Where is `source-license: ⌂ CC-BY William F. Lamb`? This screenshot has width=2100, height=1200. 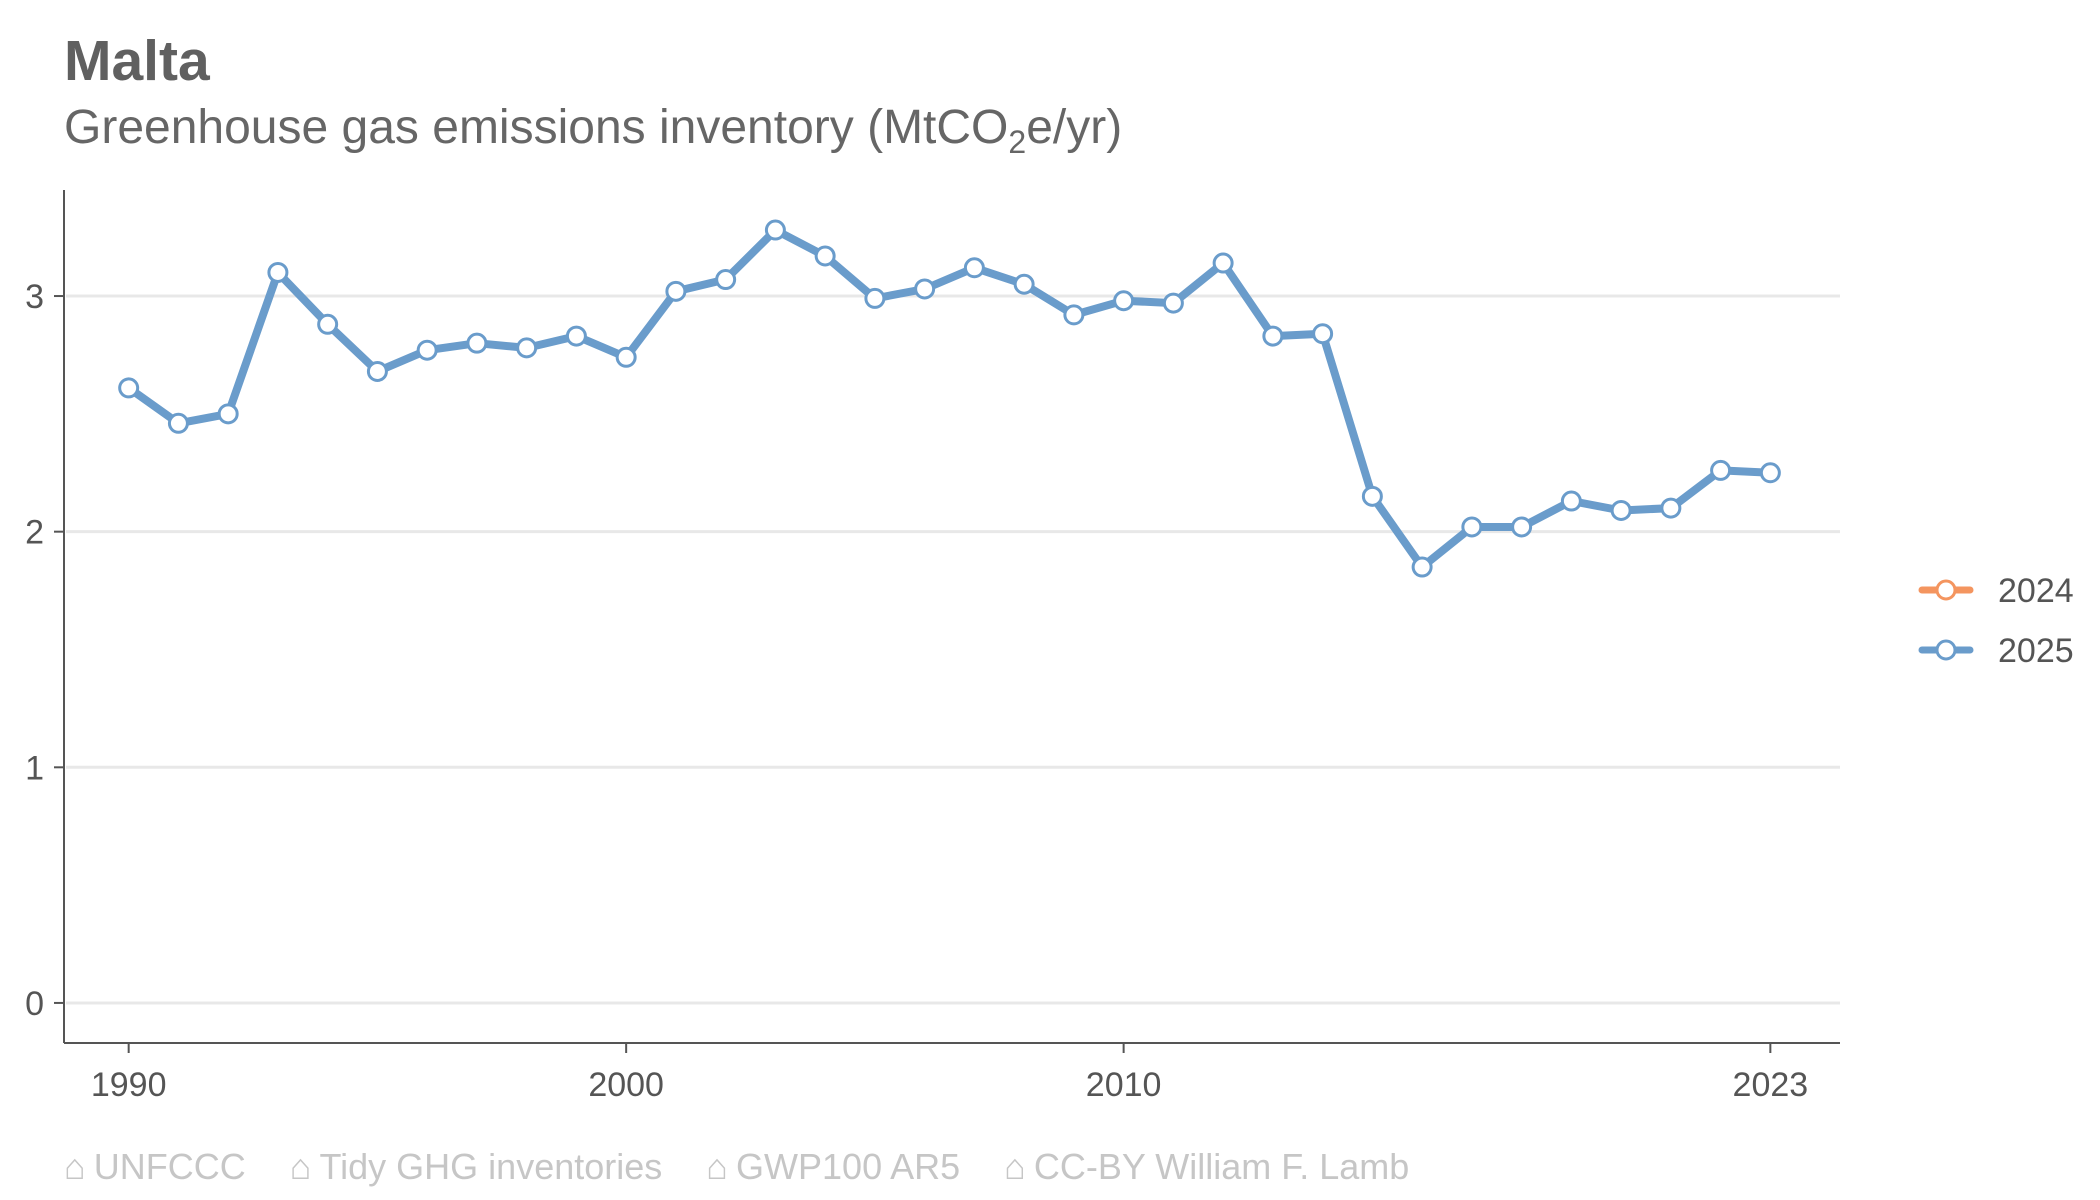
source-license: ⌂ CC-BY William F. Lamb is located at coordinates (1206, 1166).